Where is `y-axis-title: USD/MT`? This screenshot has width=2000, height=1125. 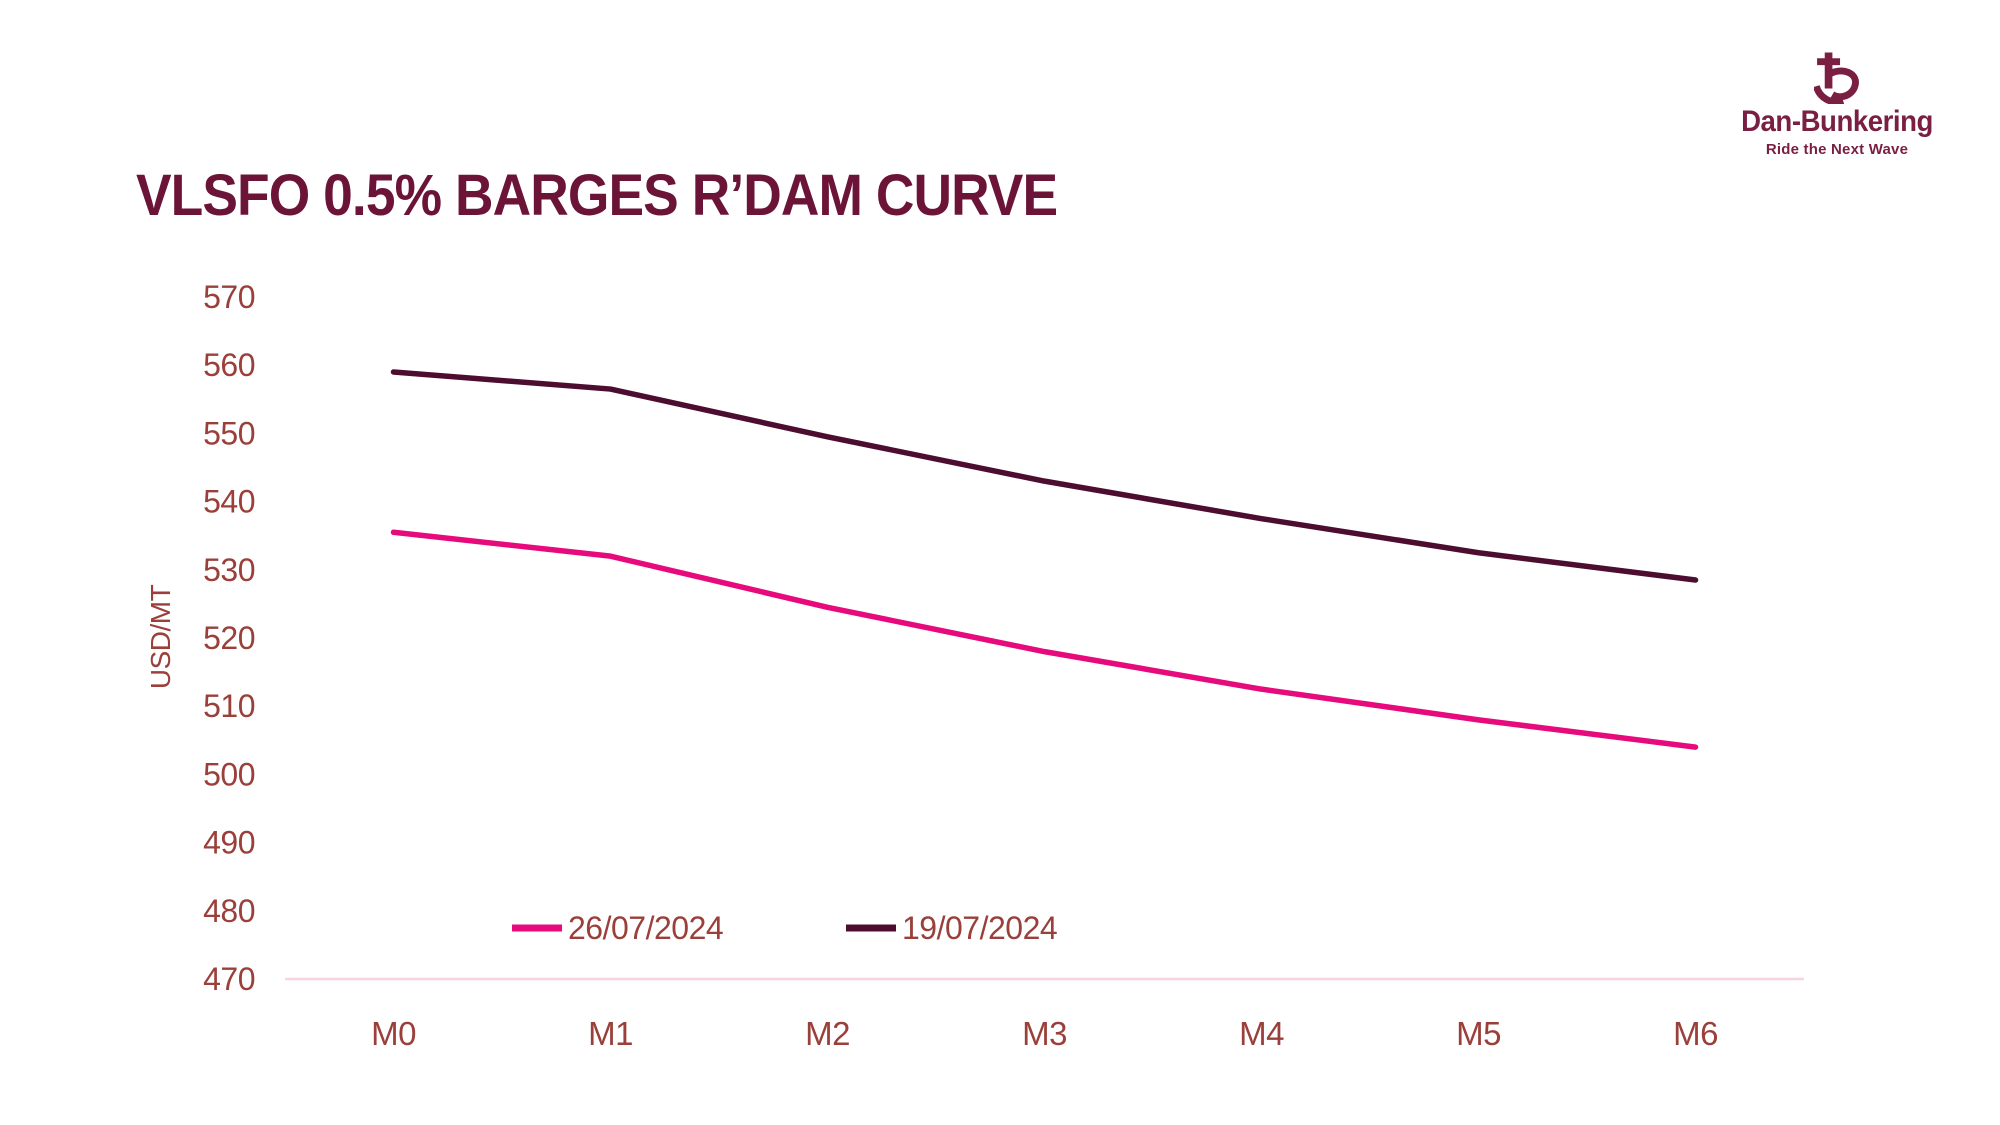 y-axis-title: USD/MT is located at coordinates (160, 636).